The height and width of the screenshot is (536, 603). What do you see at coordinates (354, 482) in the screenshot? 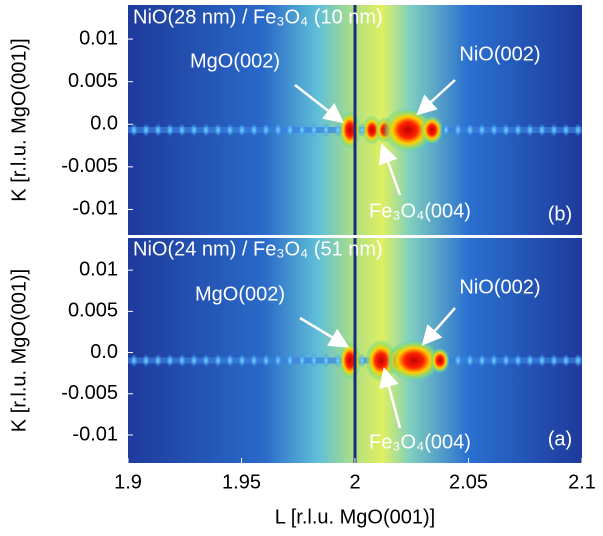
I see `x-tick-label: 2` at bounding box center [354, 482].